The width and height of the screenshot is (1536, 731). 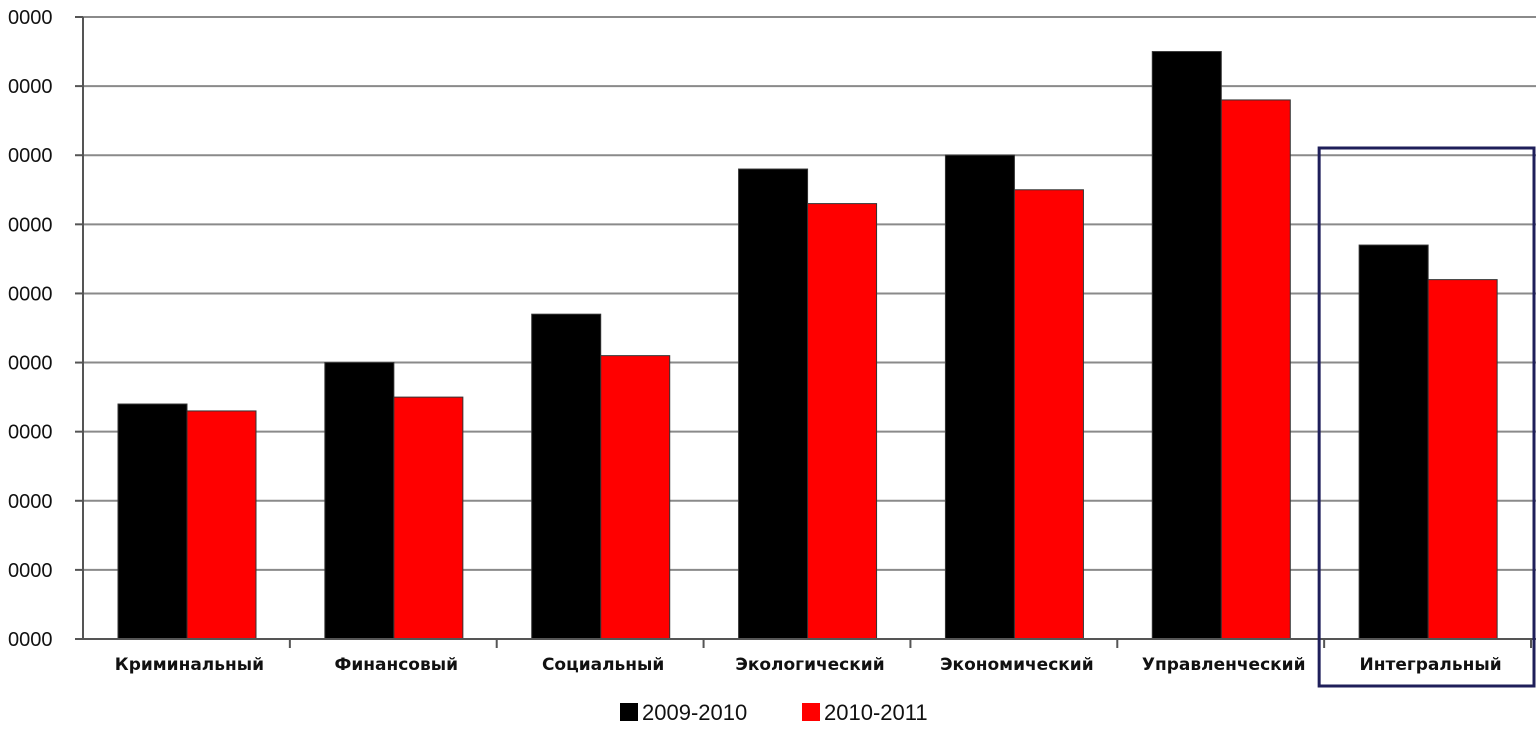 I want to click on x-tick-label: Экономический, so click(x=1017, y=665).